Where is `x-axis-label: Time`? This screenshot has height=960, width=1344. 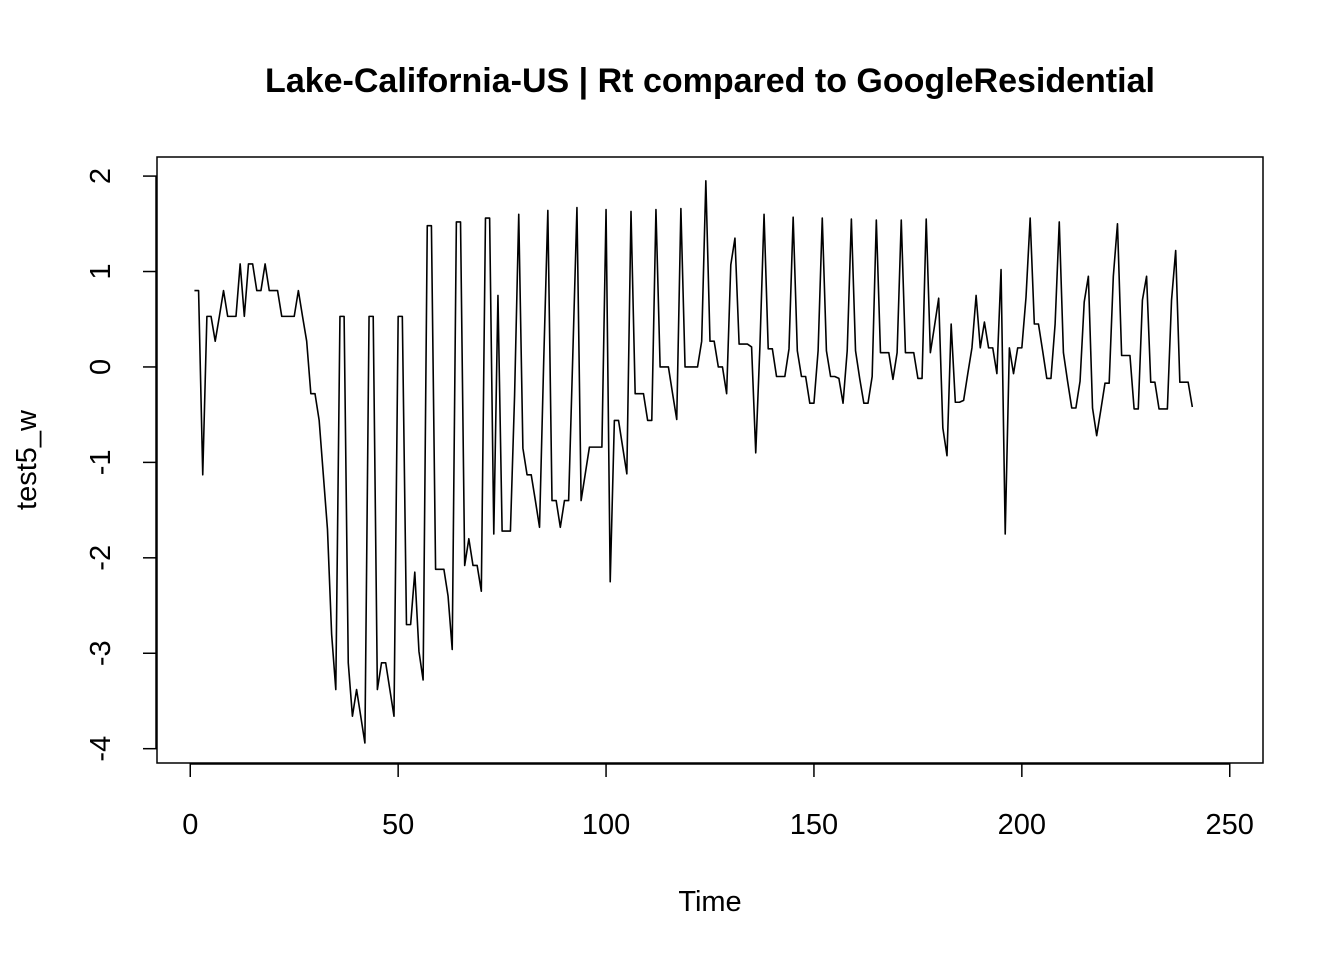 x-axis-label: Time is located at coordinates (709, 902).